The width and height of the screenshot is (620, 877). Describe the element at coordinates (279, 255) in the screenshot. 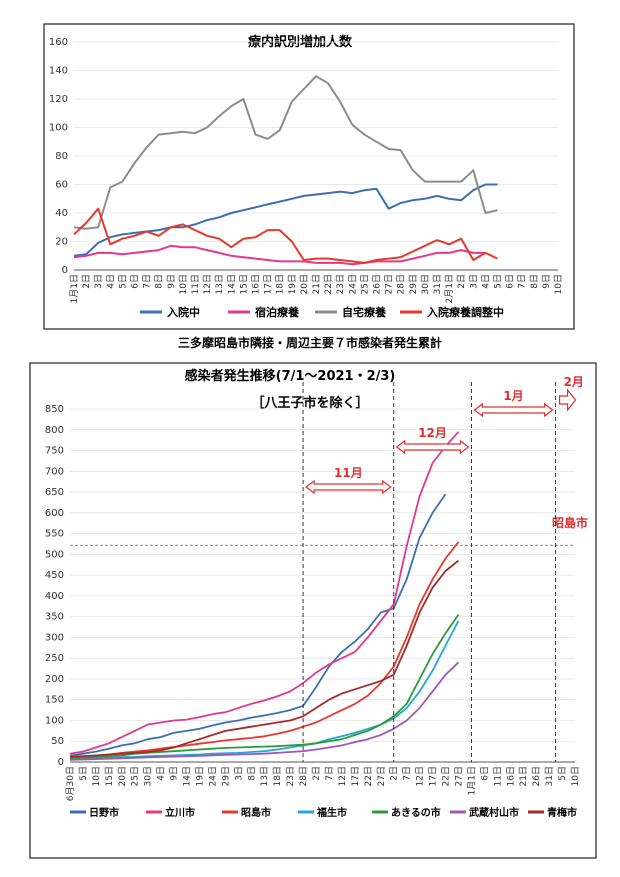

I see `series-line-宿泊療養` at that location.